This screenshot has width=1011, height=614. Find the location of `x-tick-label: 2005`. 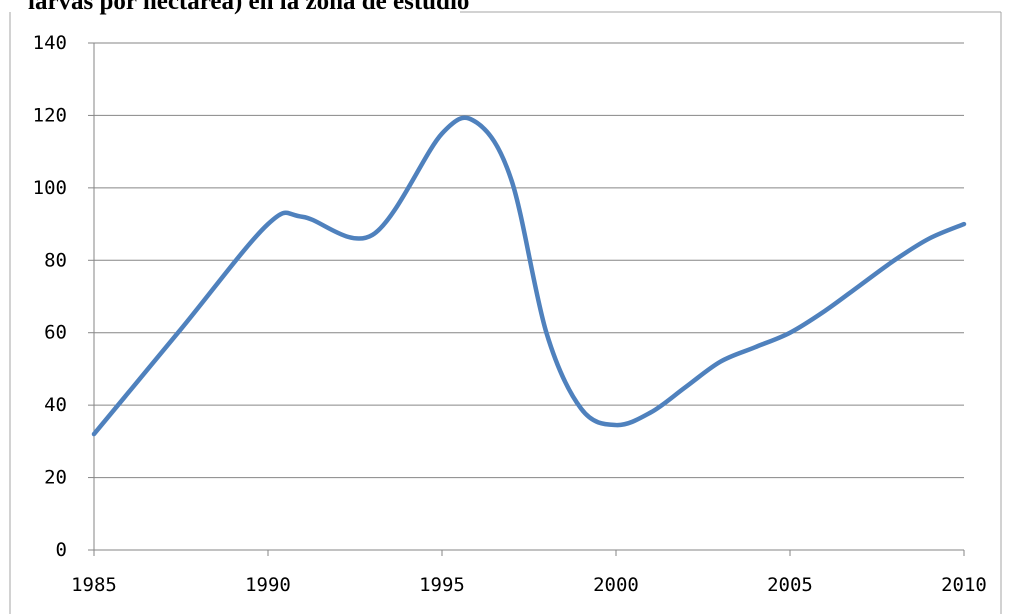

x-tick-label: 2005 is located at coordinates (790, 585).